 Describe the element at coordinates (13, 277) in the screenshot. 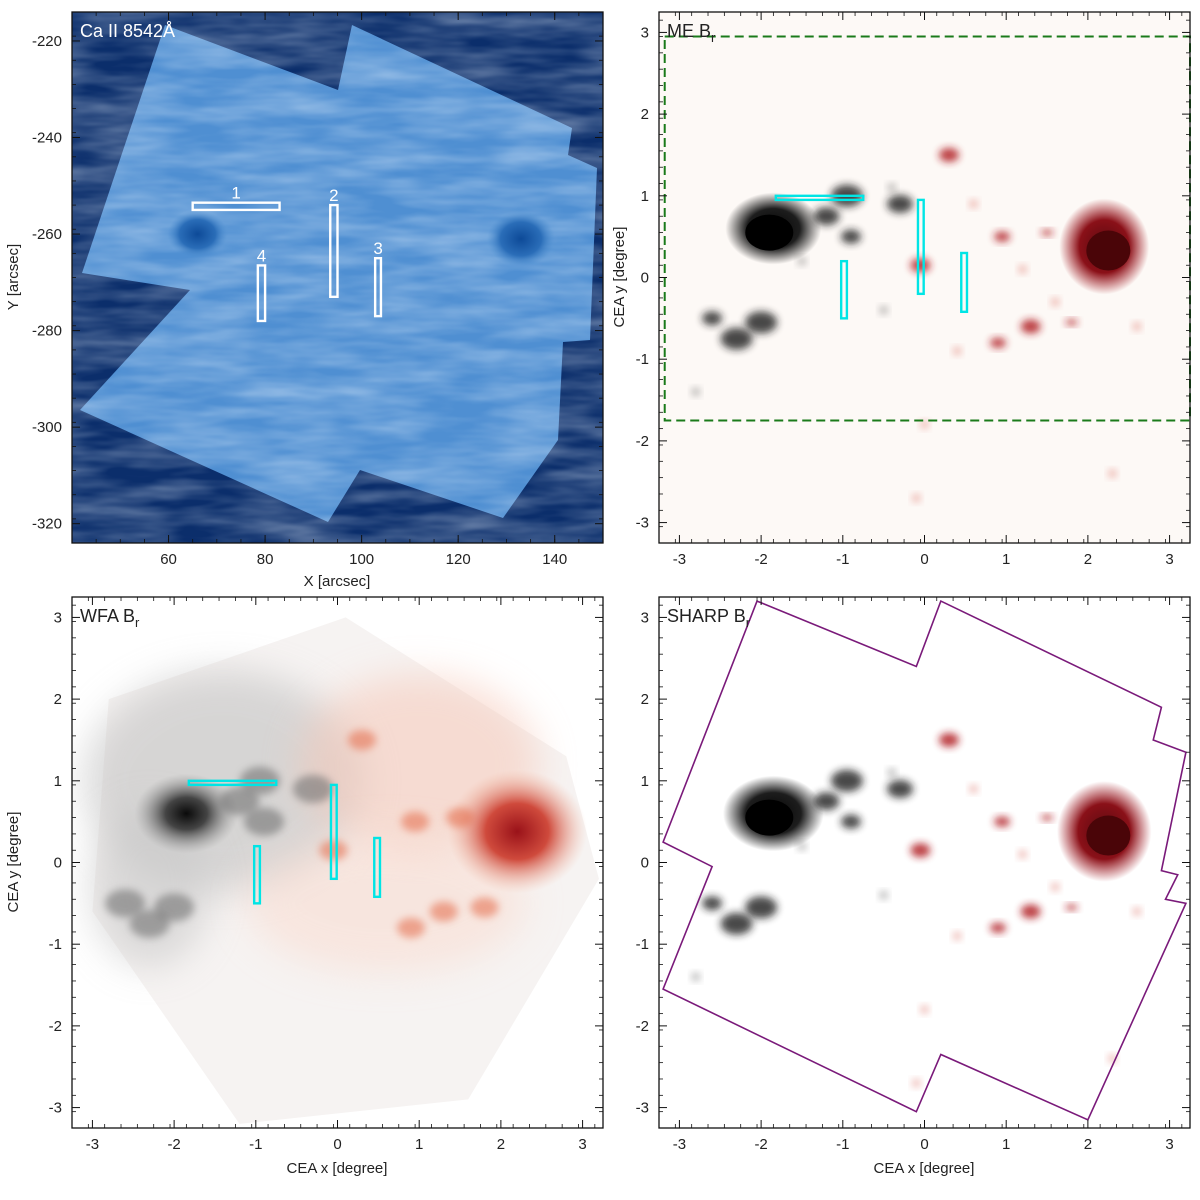

I see `ca-y-axis-label: Y [arcsec]` at that location.